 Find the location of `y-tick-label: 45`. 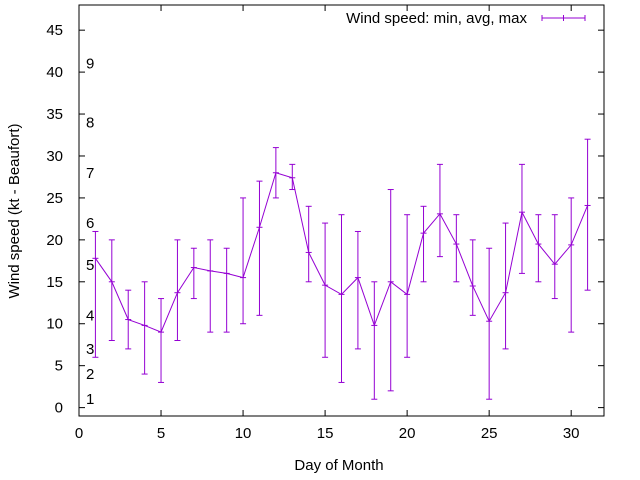

y-tick-label: 45 is located at coordinates (54, 30).